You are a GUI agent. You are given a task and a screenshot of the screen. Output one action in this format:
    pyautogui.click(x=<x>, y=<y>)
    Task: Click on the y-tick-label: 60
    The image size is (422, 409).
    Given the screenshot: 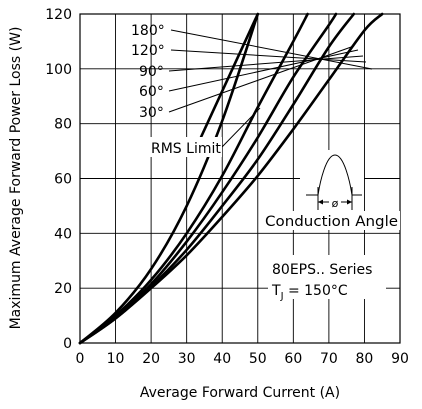 What is the action you would take?
    pyautogui.click(x=63, y=180)
    